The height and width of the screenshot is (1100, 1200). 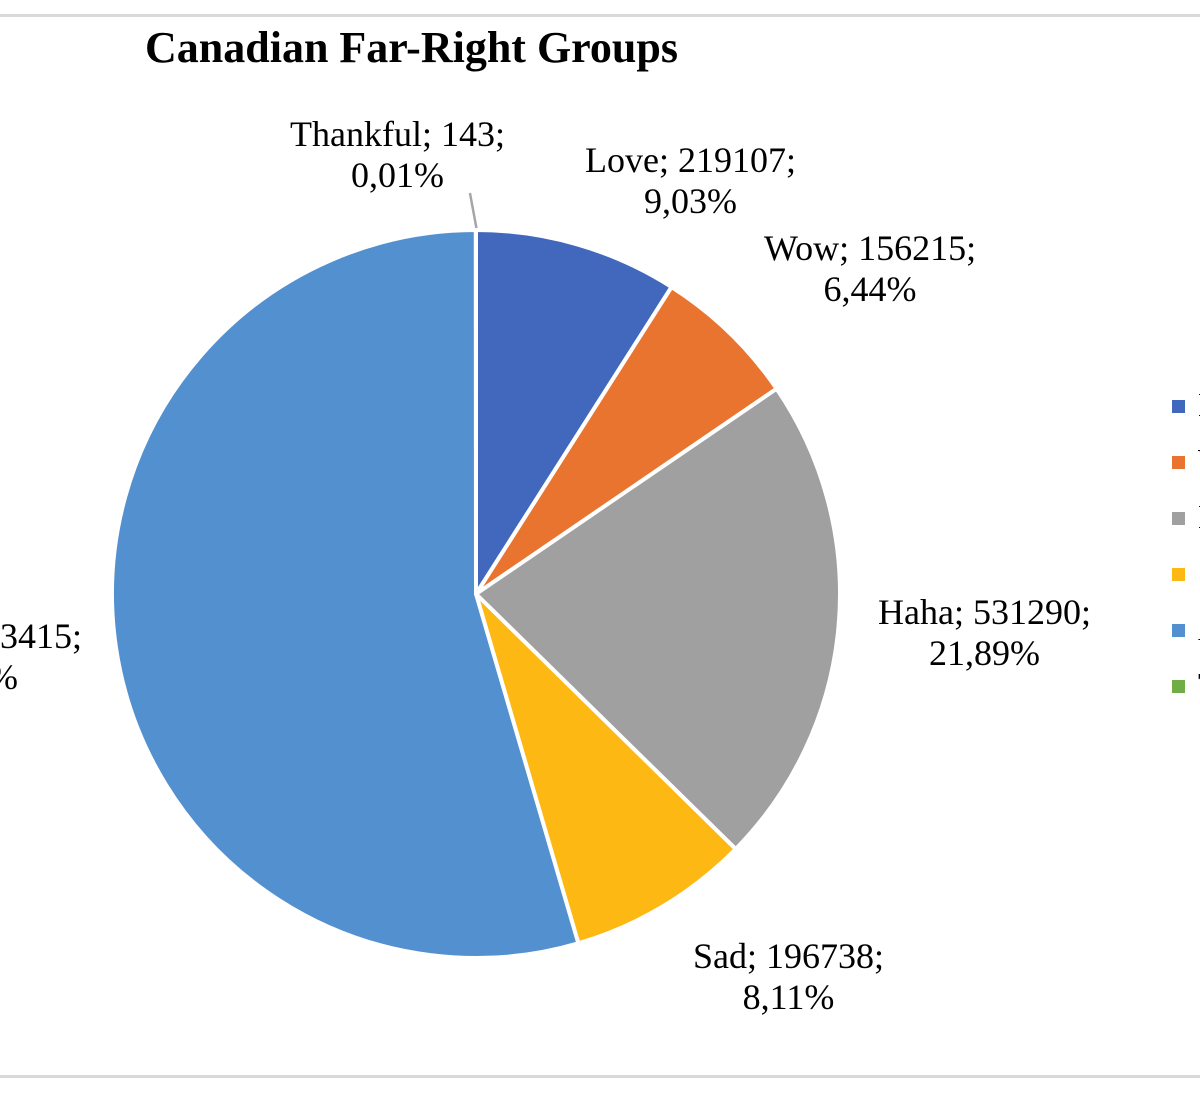 I want to click on data-label-angry: 3415; %, so click(x=41, y=657).